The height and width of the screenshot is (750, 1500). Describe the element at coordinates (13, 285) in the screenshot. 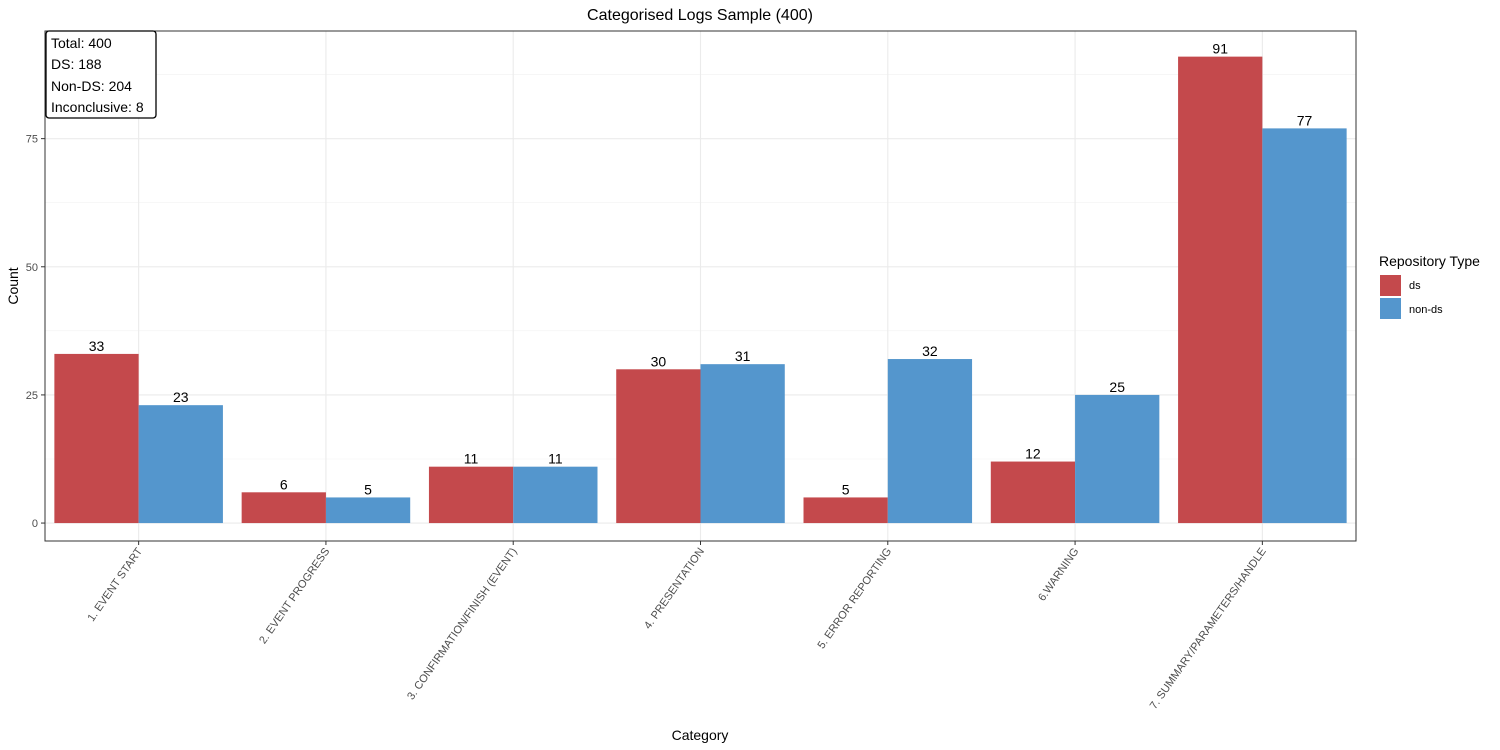

I see `y-axis-title: Count` at that location.